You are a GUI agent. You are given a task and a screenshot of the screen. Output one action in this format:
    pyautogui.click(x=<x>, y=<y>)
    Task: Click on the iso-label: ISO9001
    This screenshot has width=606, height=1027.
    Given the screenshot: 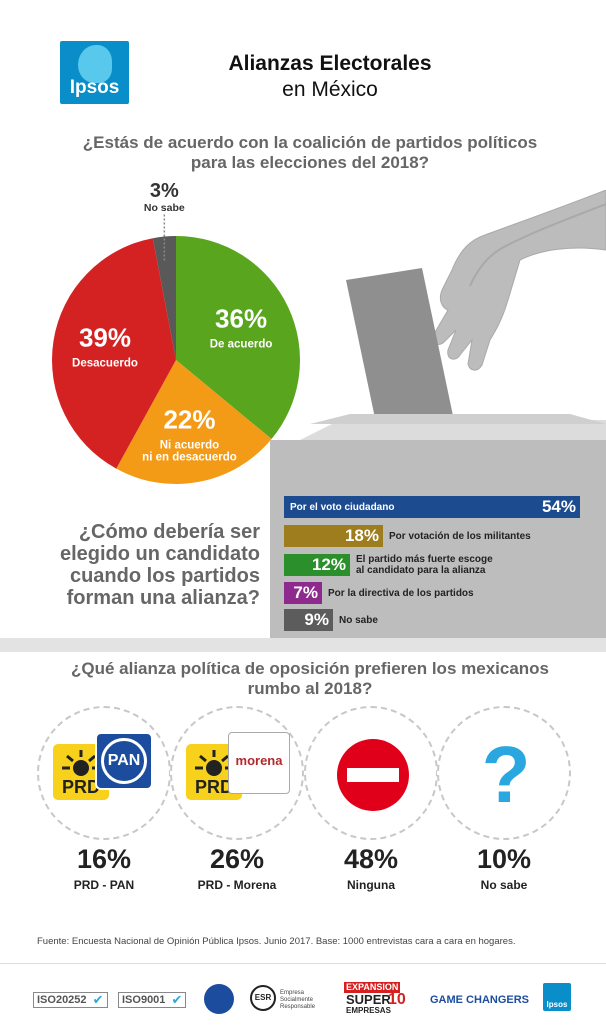 What is the action you would take?
    pyautogui.click(x=144, y=1000)
    